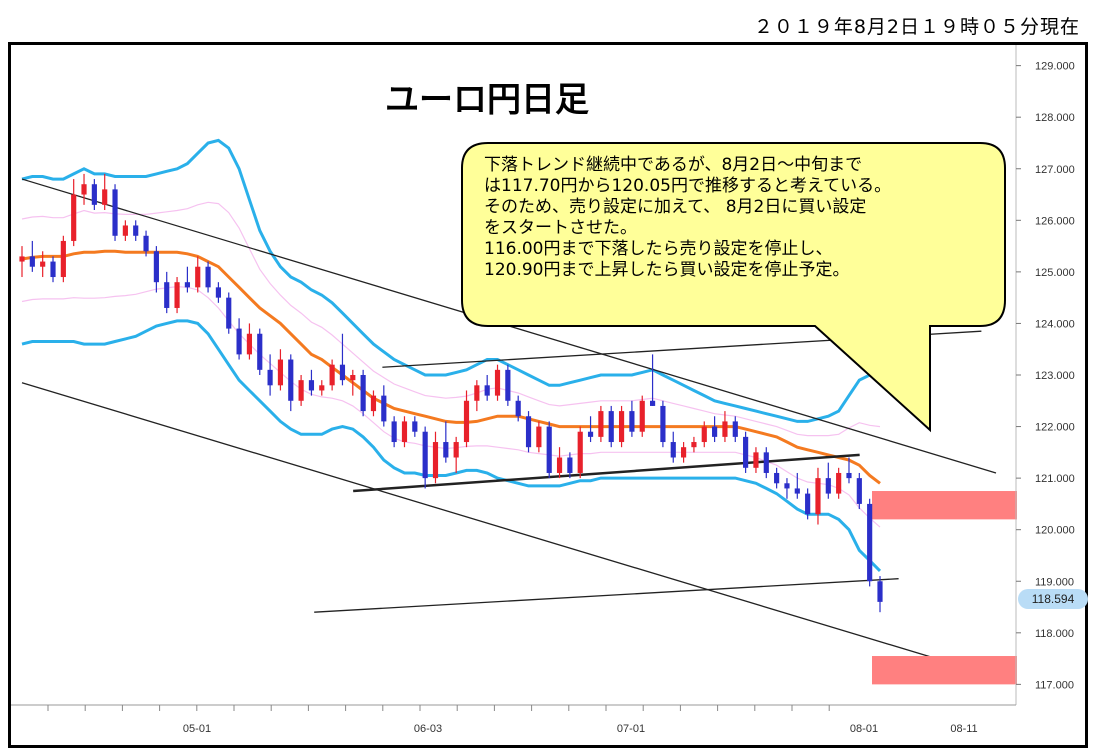 The height and width of the screenshot is (754, 1096). Describe the element at coordinates (1055, 221) in the screenshot. I see `y-tick-label: 126.000` at that location.